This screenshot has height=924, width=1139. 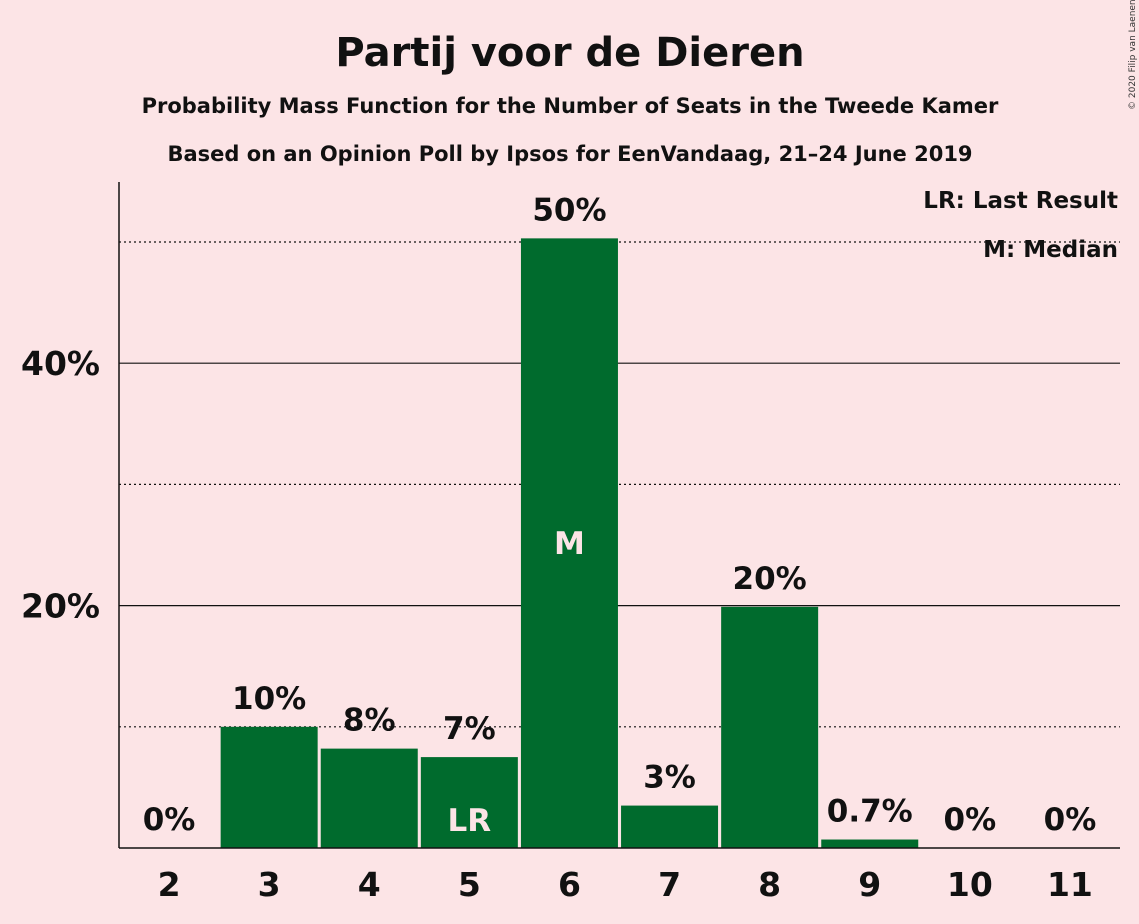 I want to click on data-label-8: 20%, so click(x=770, y=579).